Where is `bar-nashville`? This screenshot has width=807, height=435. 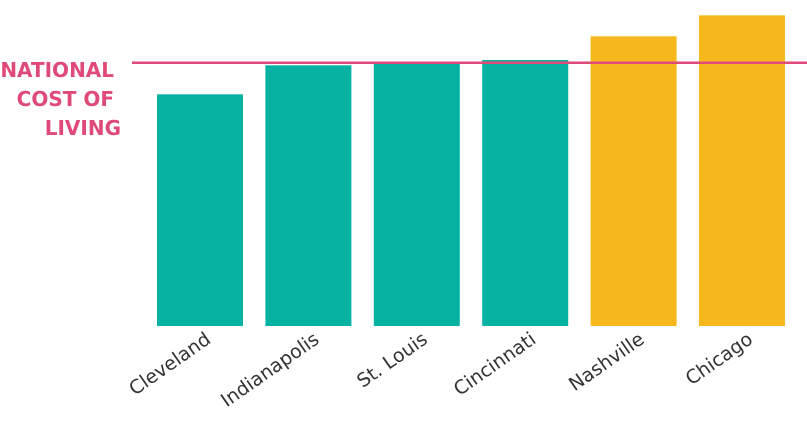
bar-nashville is located at coordinates (633, 181).